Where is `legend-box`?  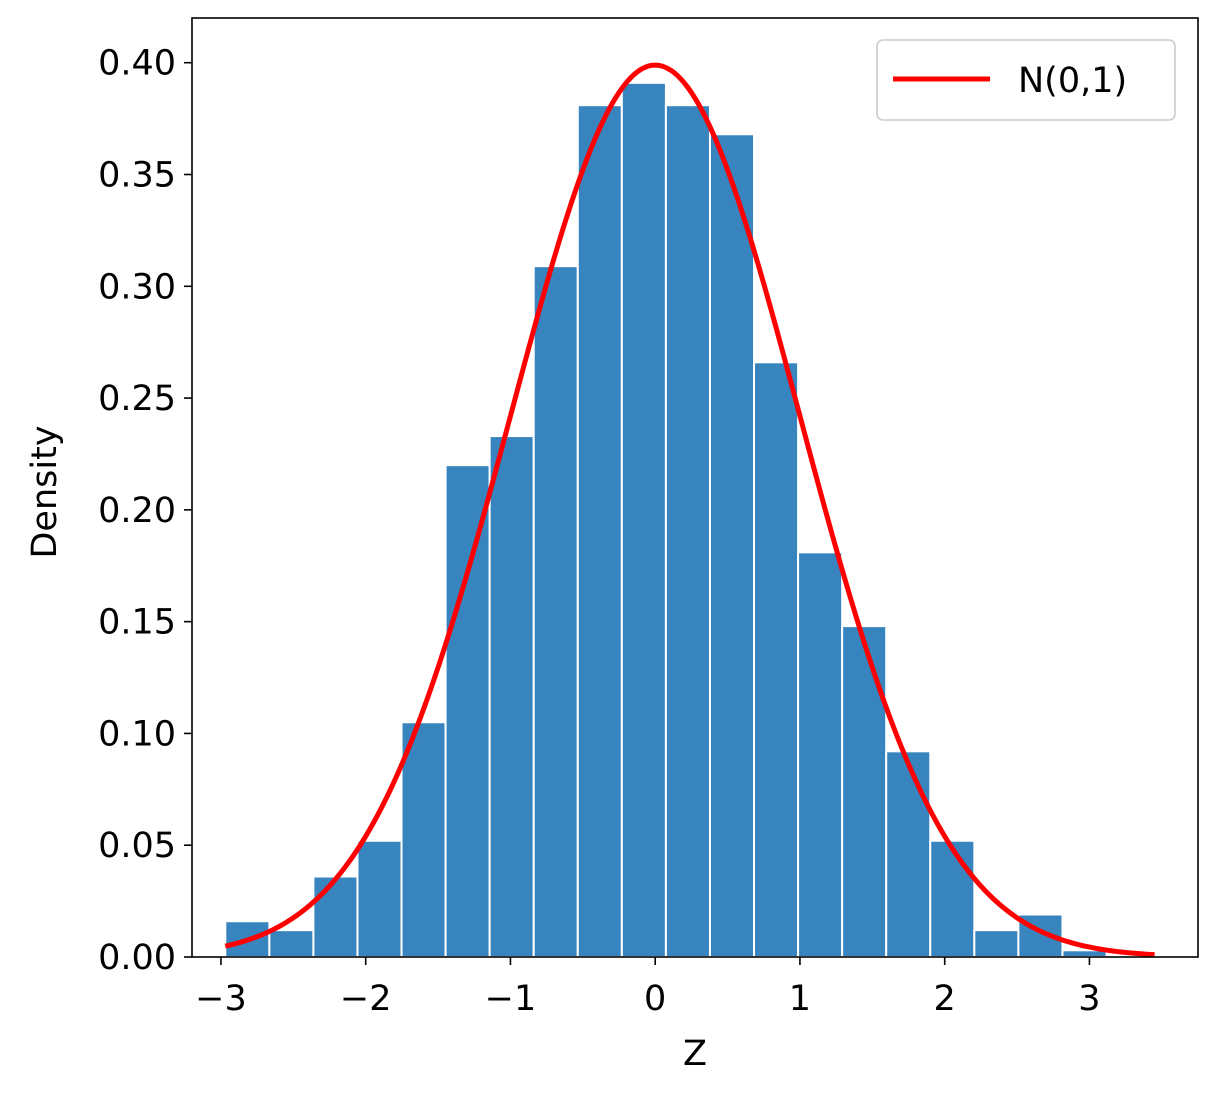 legend-box is located at coordinates (1026, 80).